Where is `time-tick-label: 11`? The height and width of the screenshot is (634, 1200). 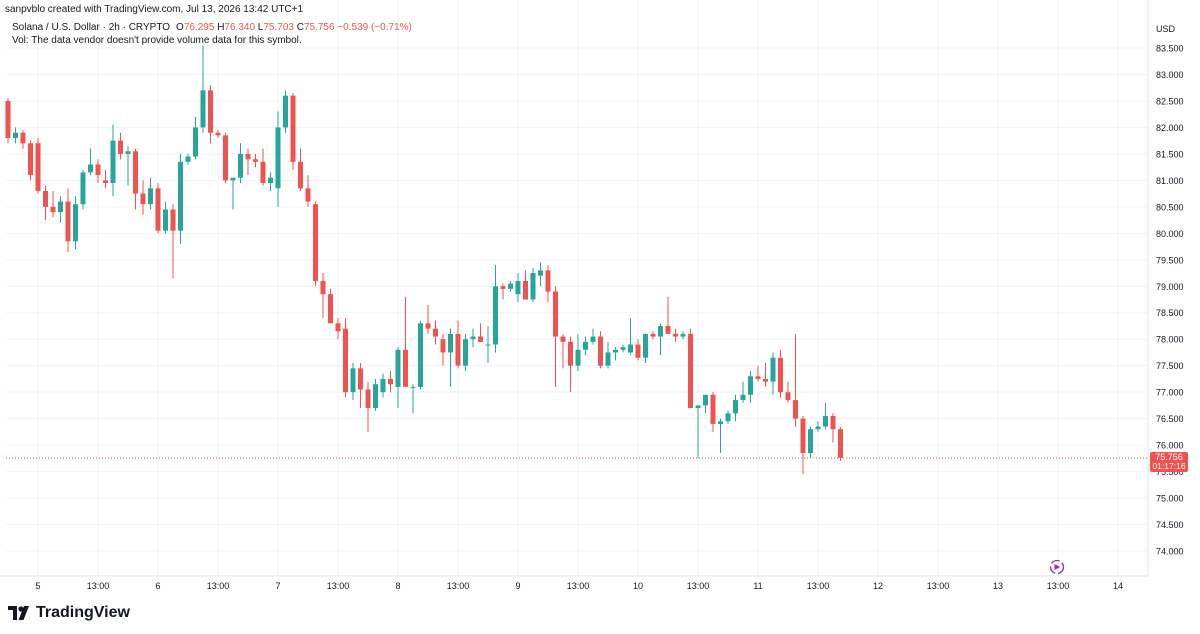 time-tick-label: 11 is located at coordinates (757, 586).